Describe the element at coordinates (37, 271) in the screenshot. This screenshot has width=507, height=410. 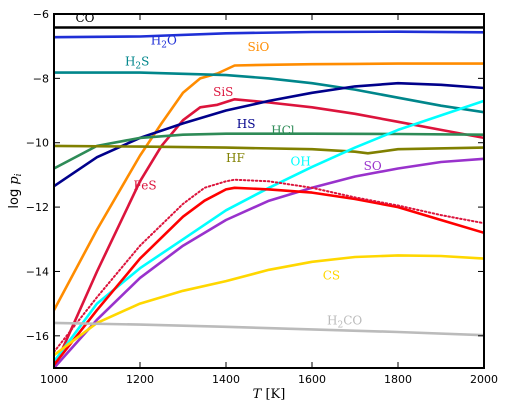
I see `y-tick-label: −14` at that location.